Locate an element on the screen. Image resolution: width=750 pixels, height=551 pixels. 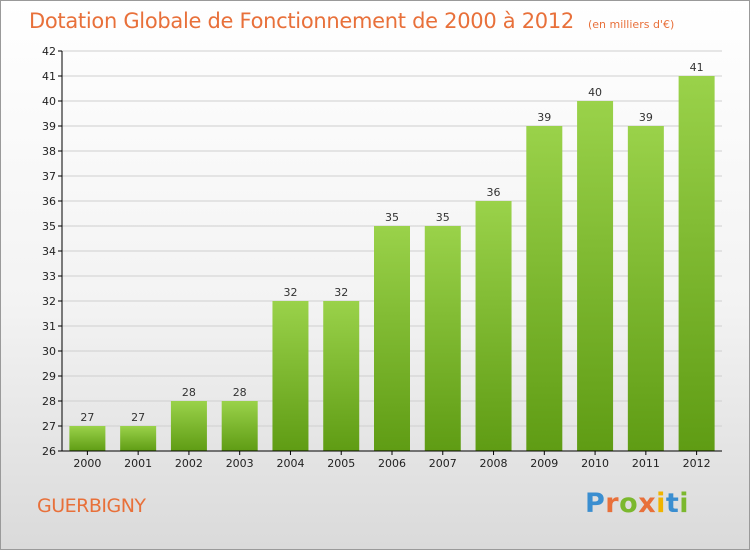
y-tick-label: 32 is located at coordinates (49, 301).